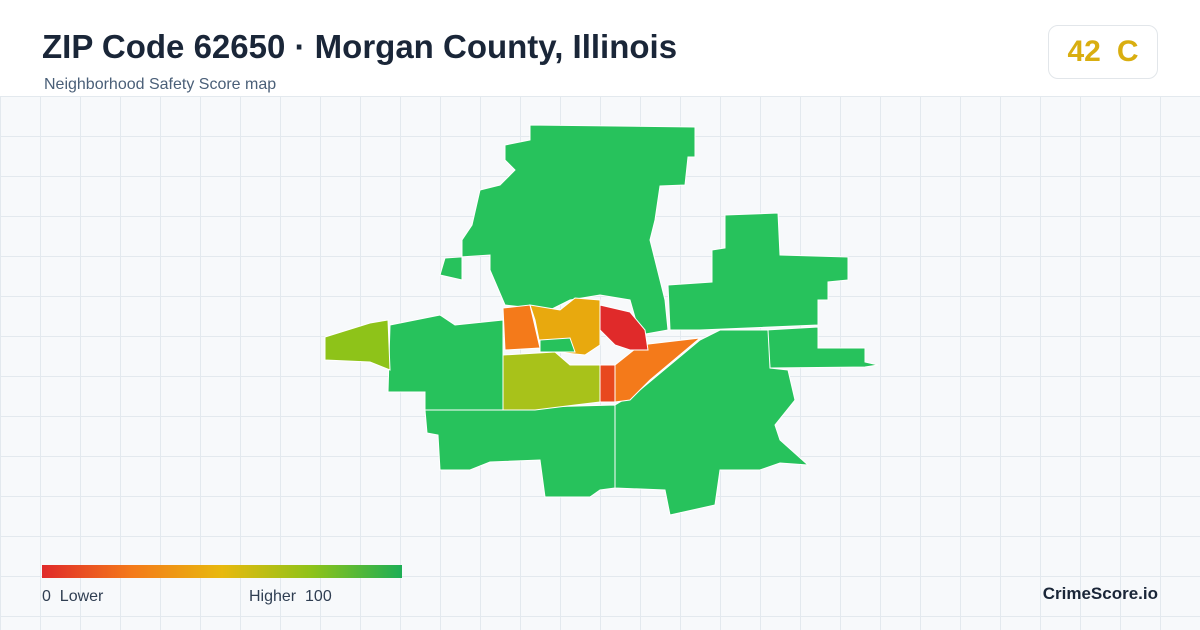 This screenshot has height=630, width=1200. Describe the element at coordinates (273, 596) in the screenshot. I see `legend-max-label: Higher` at that location.